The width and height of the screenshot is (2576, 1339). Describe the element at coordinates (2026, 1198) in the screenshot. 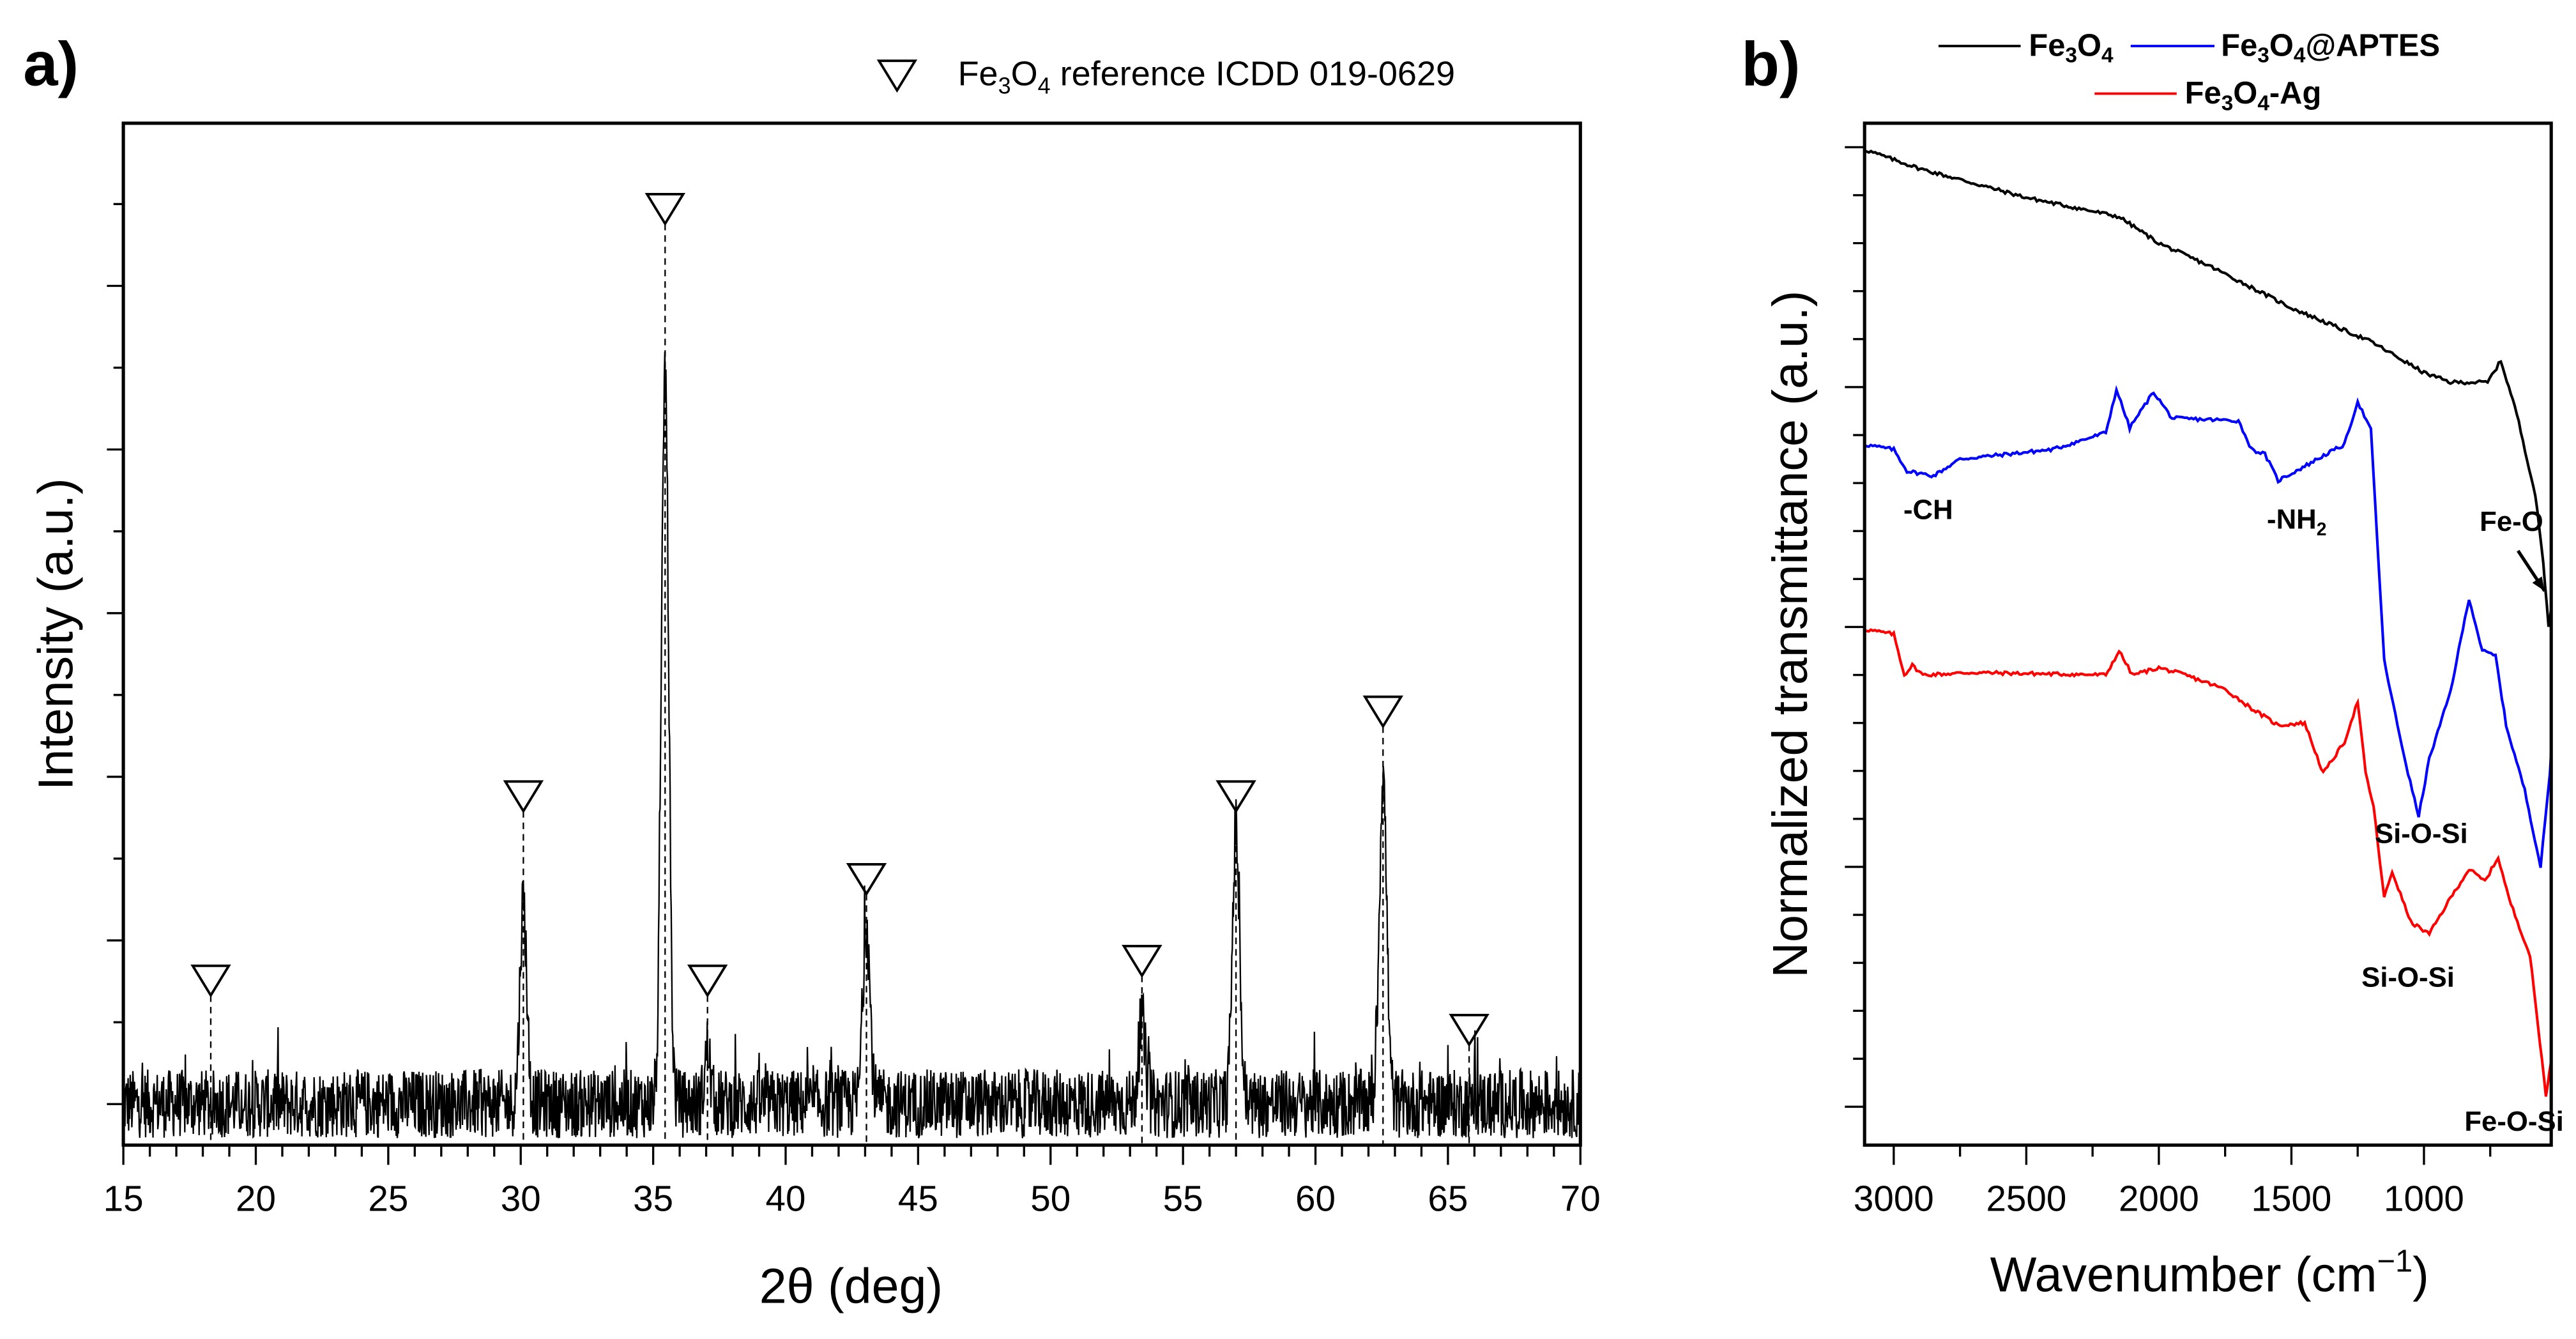

I see `x-tick-label: 2500` at that location.